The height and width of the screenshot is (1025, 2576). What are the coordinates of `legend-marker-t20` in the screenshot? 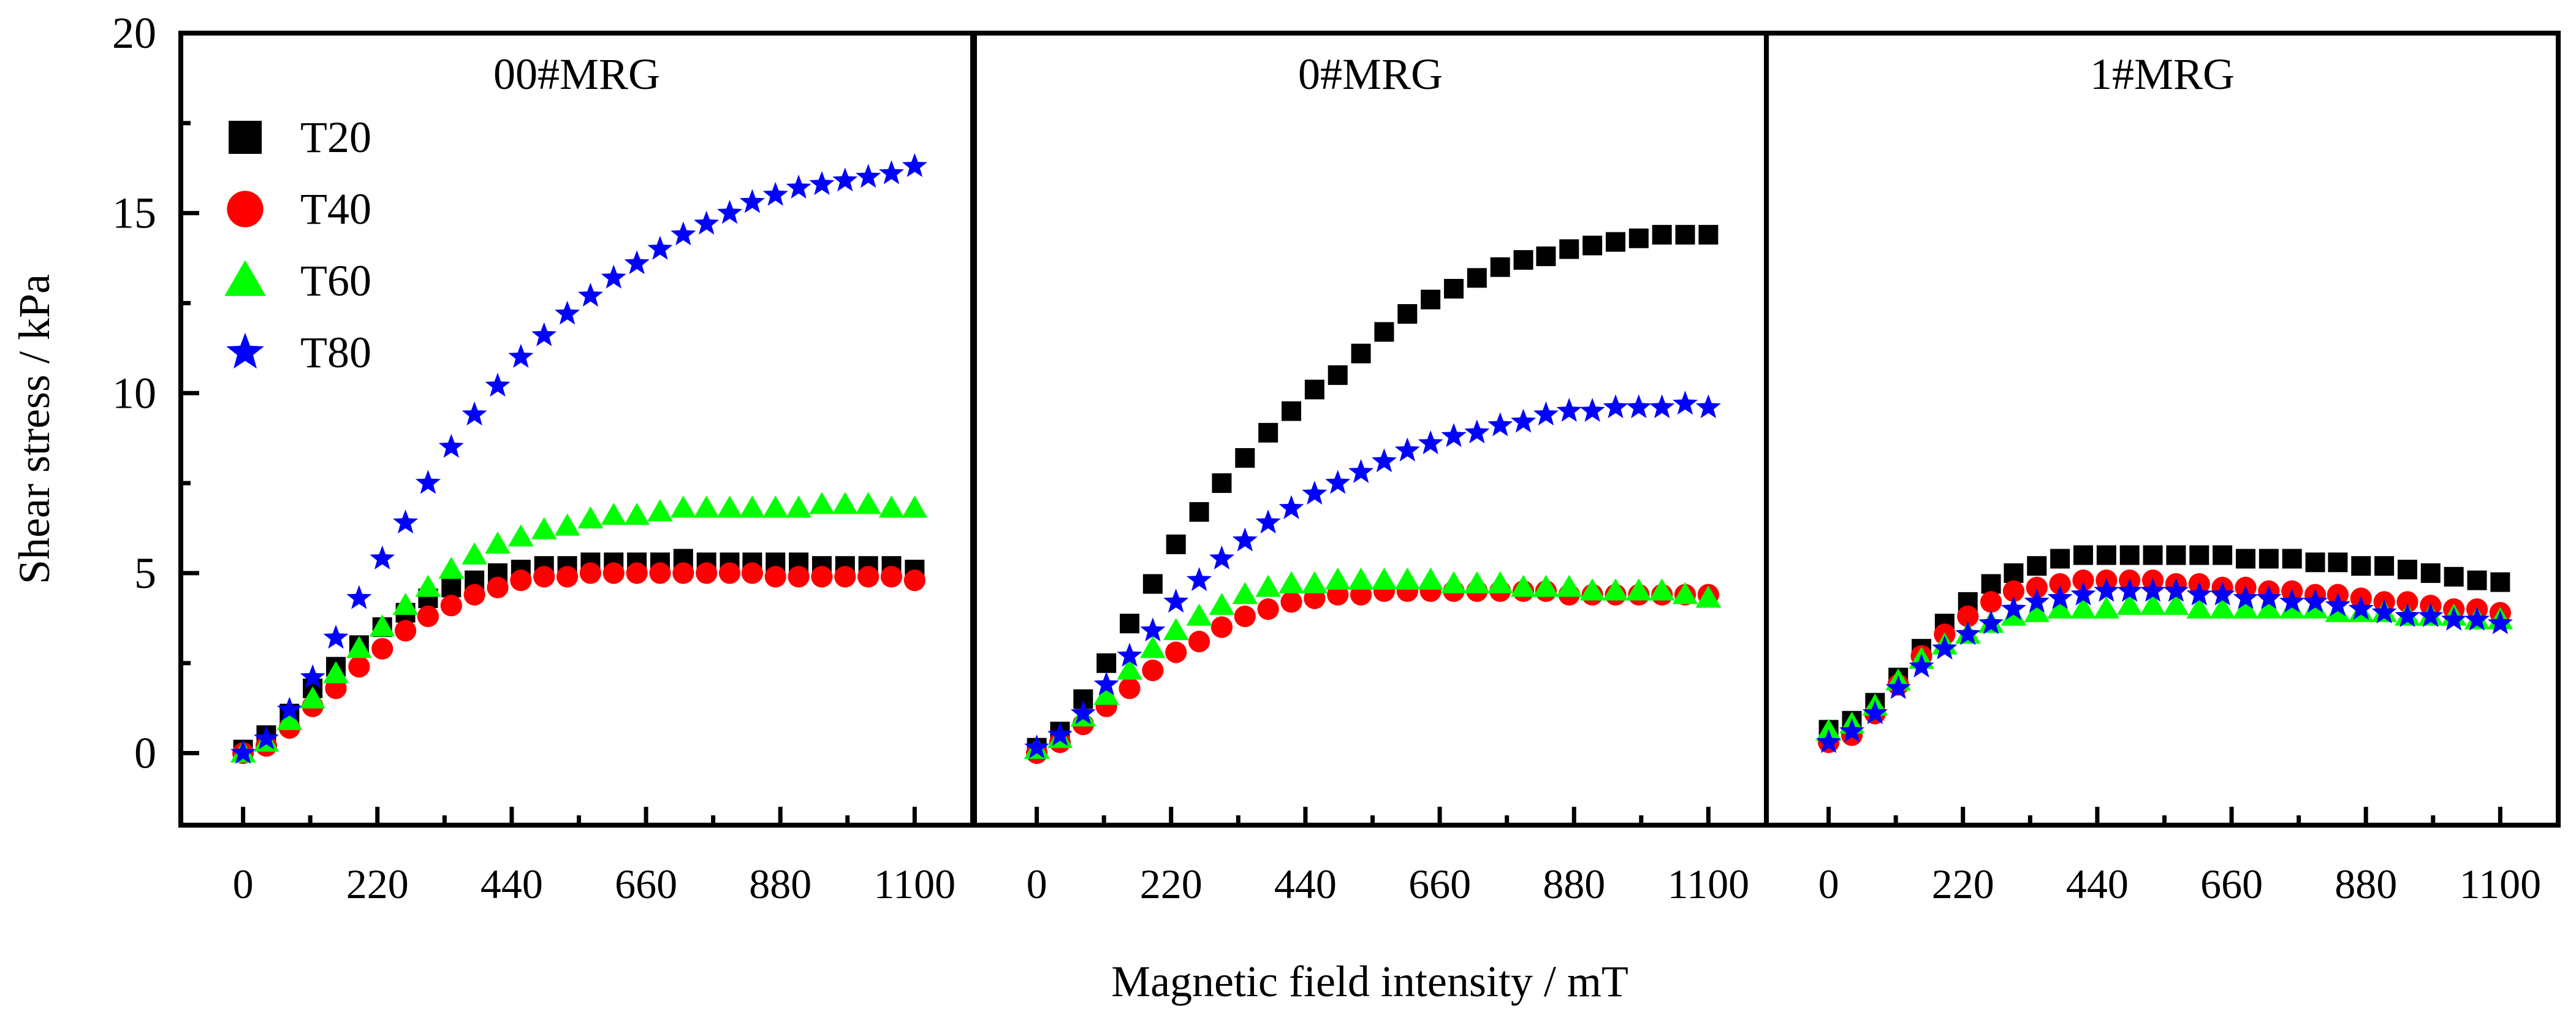 It's located at (245, 137).